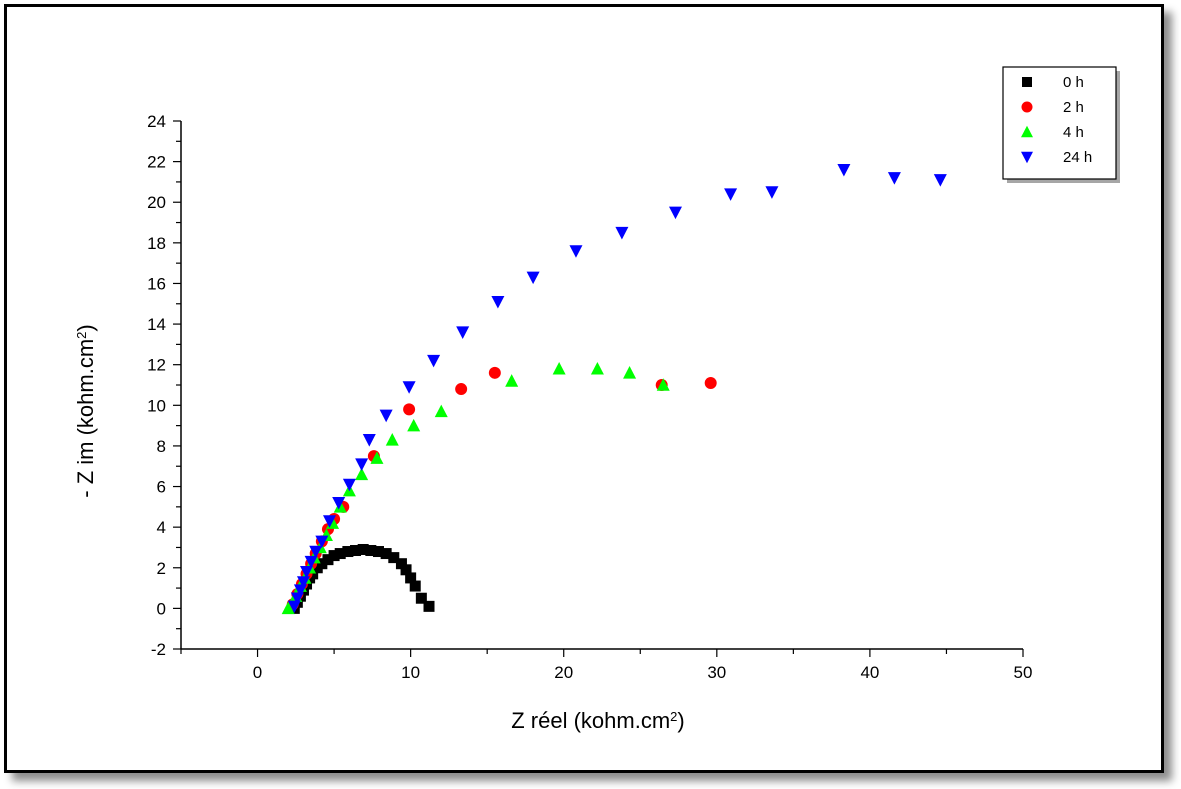  Describe the element at coordinates (257, 672) in the screenshot. I see `x-tick-label: 0` at that location.